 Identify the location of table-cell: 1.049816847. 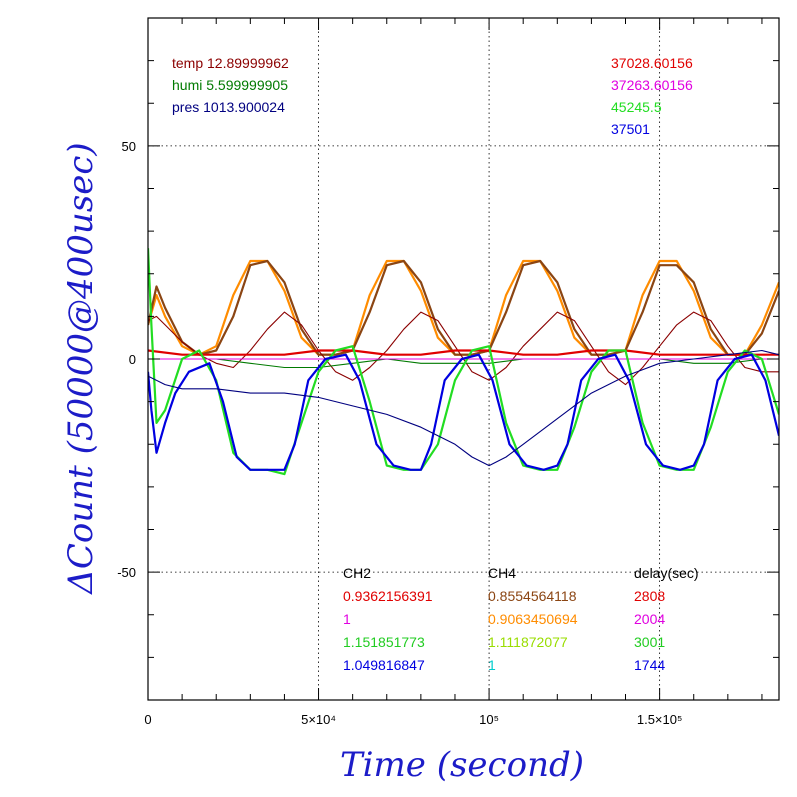
(384, 665).